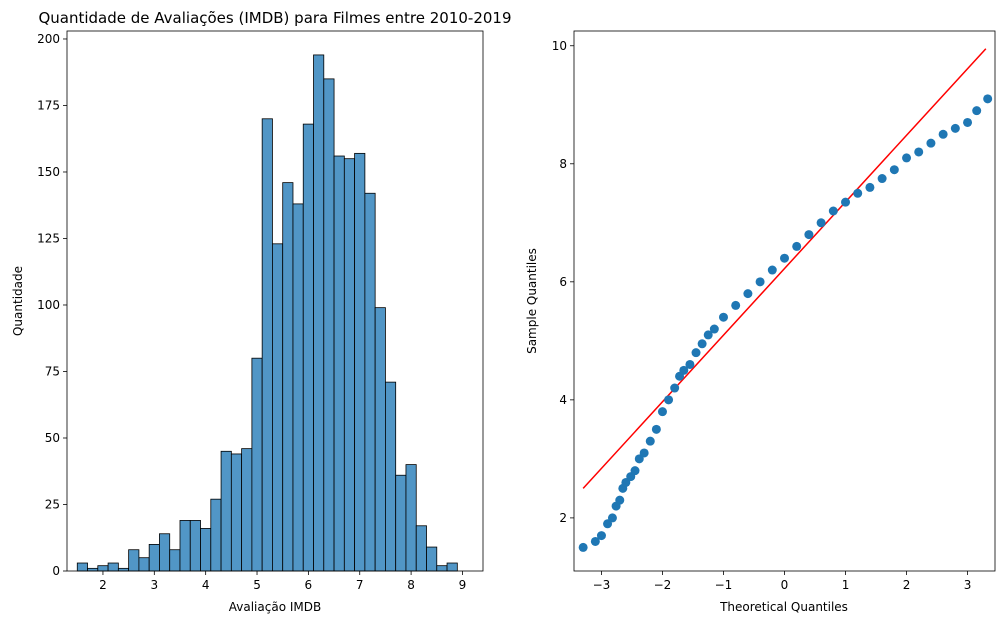 This screenshot has width=1005, height=624. What do you see at coordinates (563, 400) in the screenshot?
I see `qq-y-tick-label: 4` at bounding box center [563, 400].